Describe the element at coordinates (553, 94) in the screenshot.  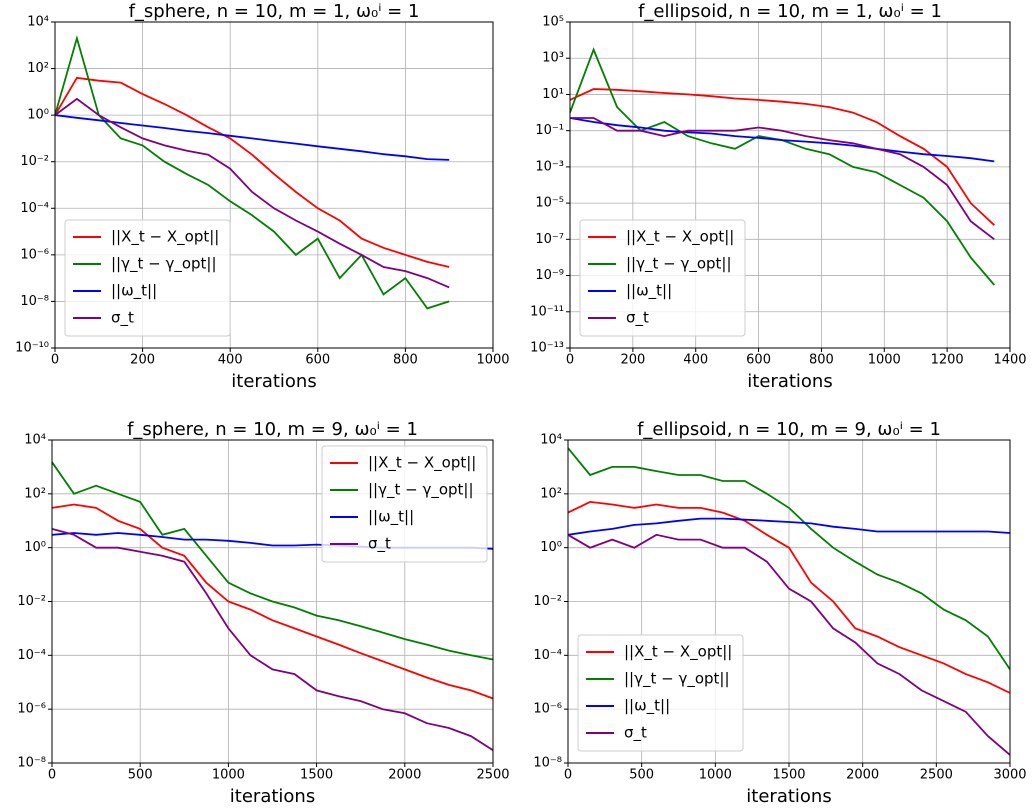
I see `y-tick-label: 10¹` at that location.